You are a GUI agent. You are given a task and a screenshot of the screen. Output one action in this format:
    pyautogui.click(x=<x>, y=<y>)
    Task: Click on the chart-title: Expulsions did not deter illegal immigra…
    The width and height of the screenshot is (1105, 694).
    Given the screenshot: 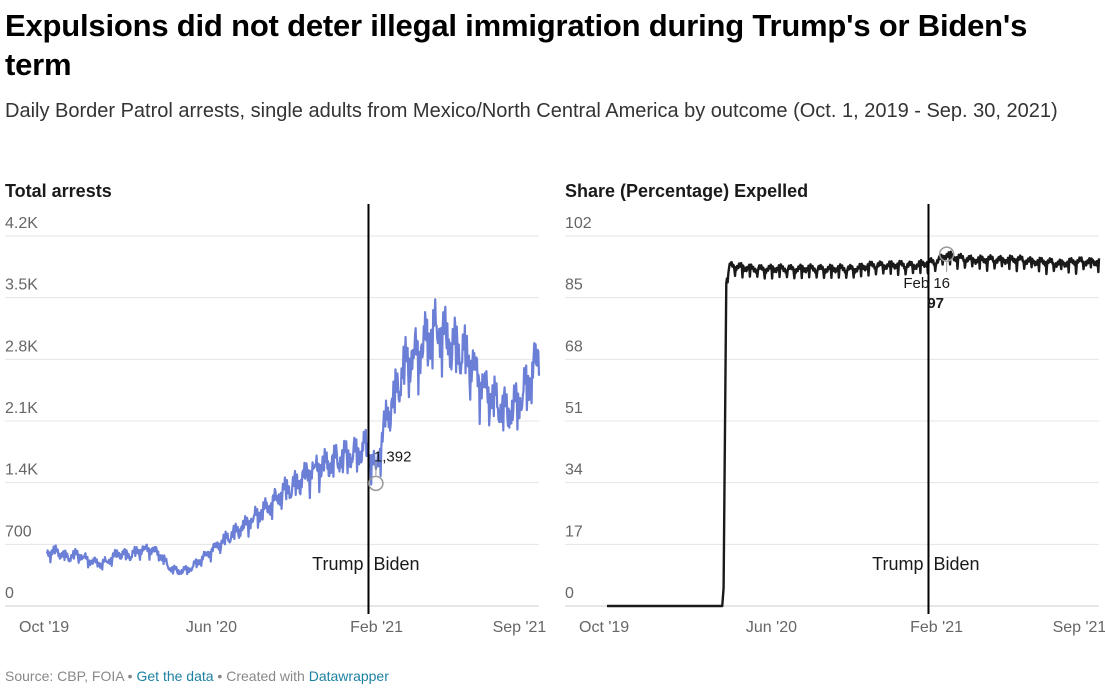 What is the action you would take?
    pyautogui.click(x=516, y=45)
    